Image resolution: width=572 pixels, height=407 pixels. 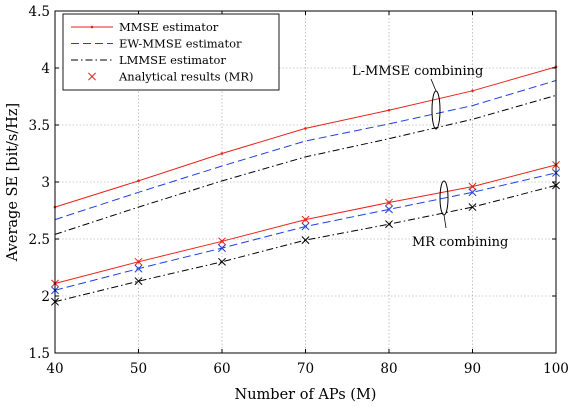 I want to click on y-tick-label: 2.5, so click(x=39, y=240).